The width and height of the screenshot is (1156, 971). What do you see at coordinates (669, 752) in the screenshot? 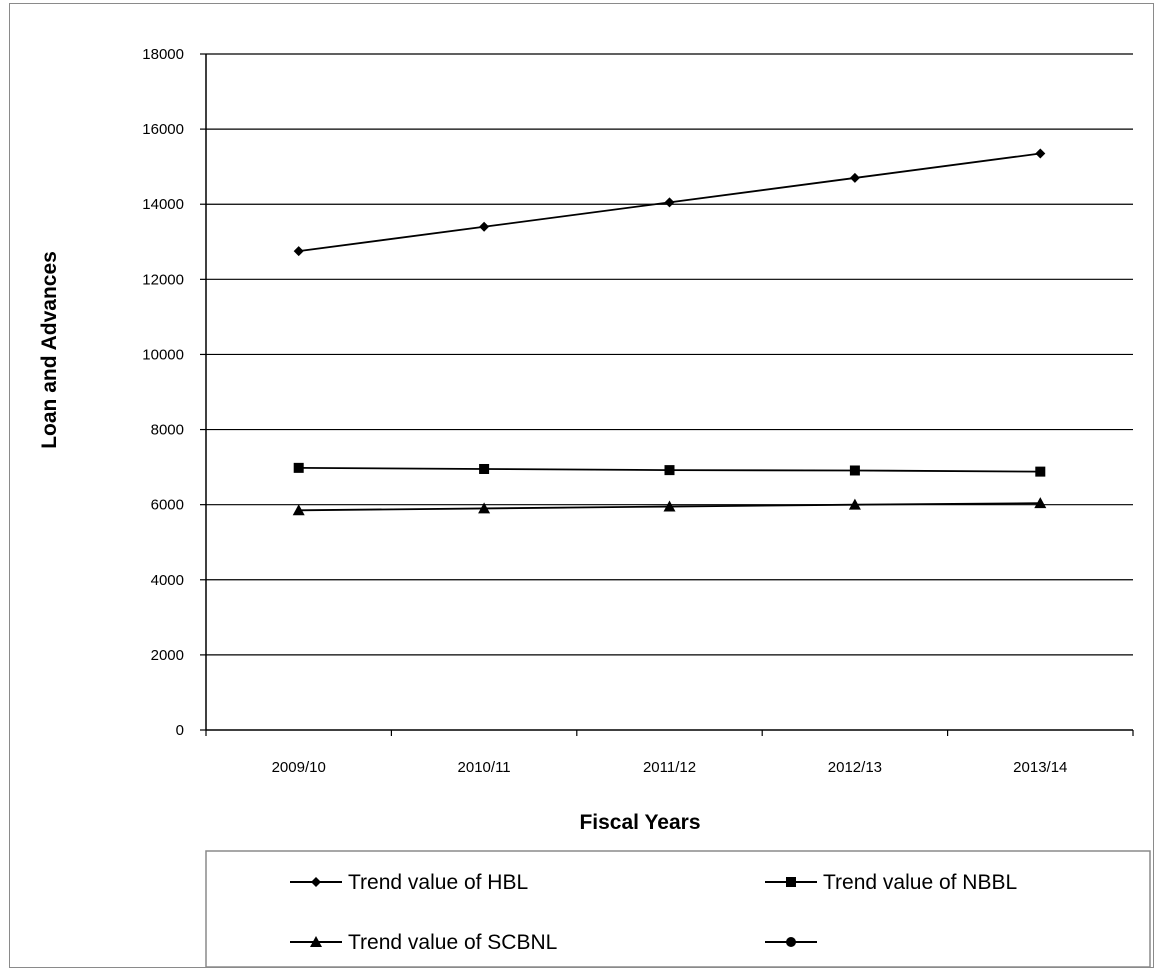
I see `x-axis: 2009/10 2010/11 2011/12 2012/13 2013/14` at bounding box center [669, 752].